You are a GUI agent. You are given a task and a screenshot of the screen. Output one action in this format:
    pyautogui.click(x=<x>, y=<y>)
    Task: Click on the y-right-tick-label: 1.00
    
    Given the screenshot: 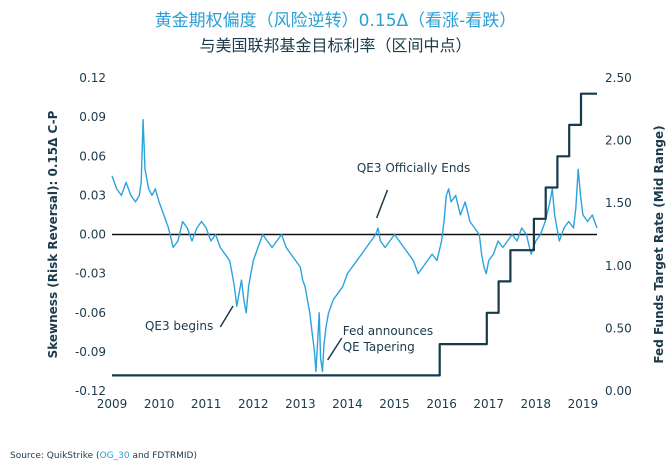 What is the action you would take?
    pyautogui.click(x=618, y=266)
    